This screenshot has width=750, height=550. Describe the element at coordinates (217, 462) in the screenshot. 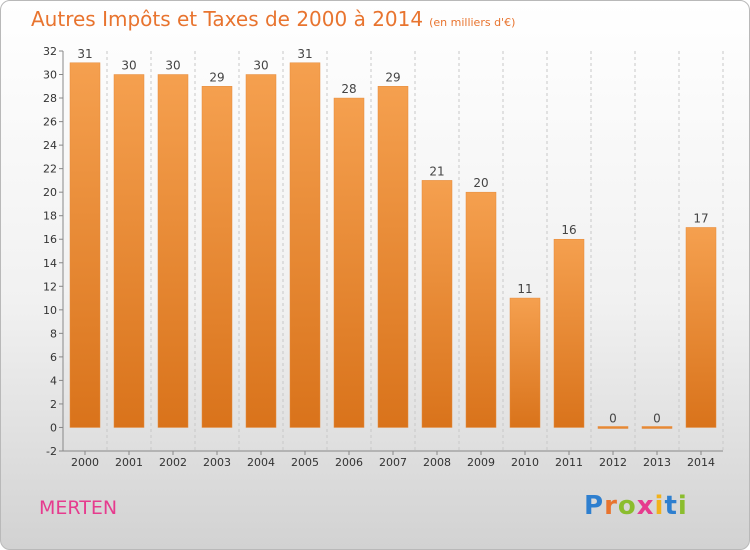

I see `x-tick-label: 2003` at that location.